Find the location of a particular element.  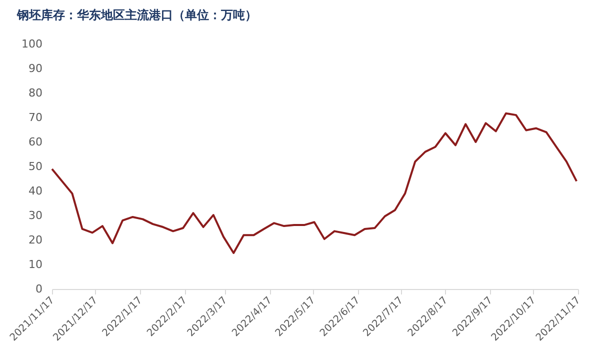

y-tick-label: 100 is located at coordinates (32, 44).